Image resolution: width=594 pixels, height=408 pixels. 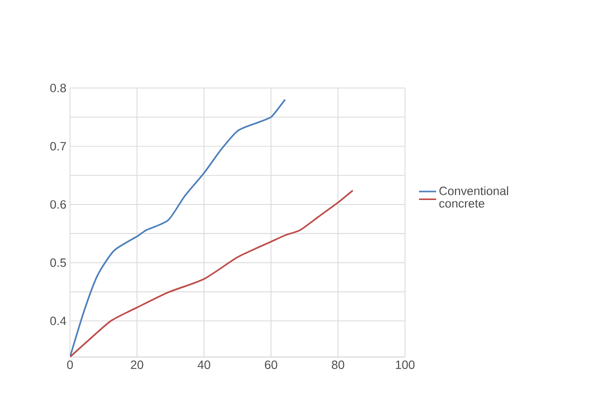 What do you see at coordinates (204, 365) in the screenshot?
I see `x-tick-label: 40` at bounding box center [204, 365].